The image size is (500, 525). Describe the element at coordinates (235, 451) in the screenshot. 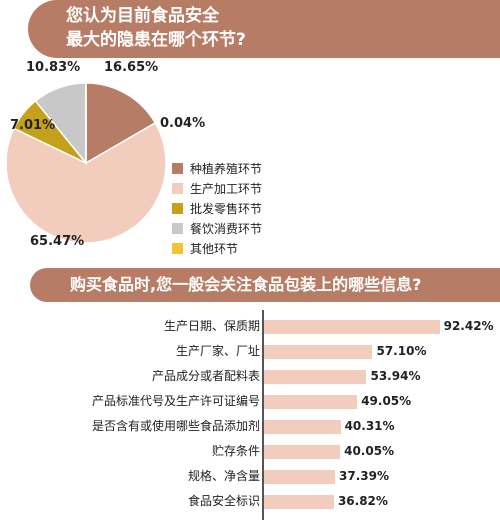

I see `bar-category-label: 贮存条件` at that location.